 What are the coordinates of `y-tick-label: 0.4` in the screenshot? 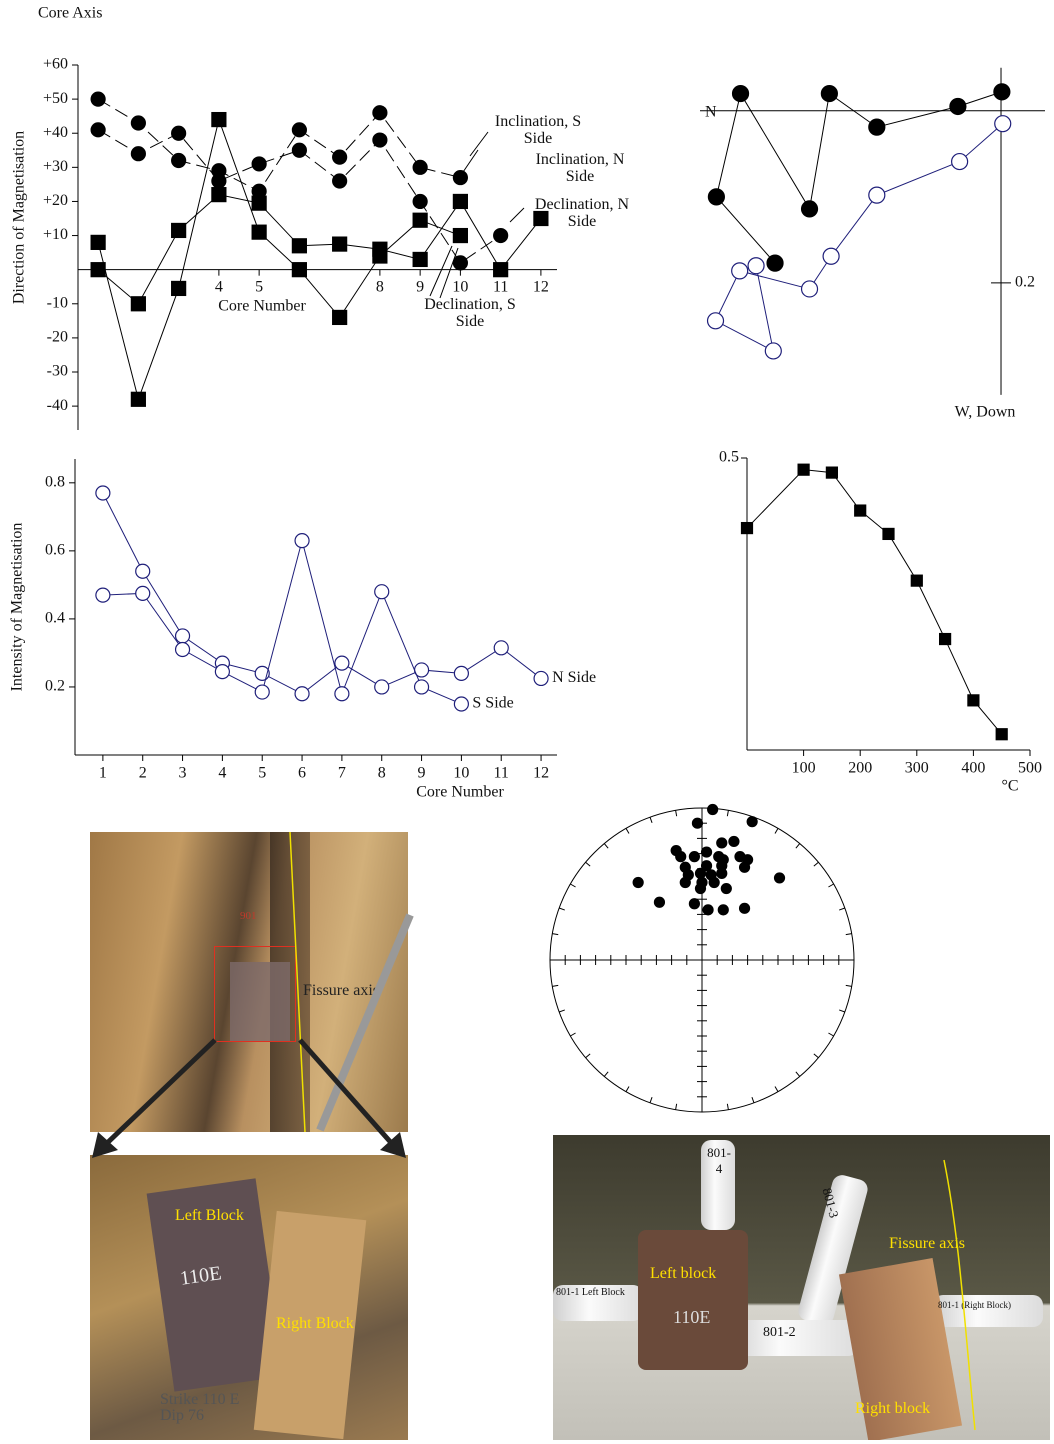 It's located at (55, 618).